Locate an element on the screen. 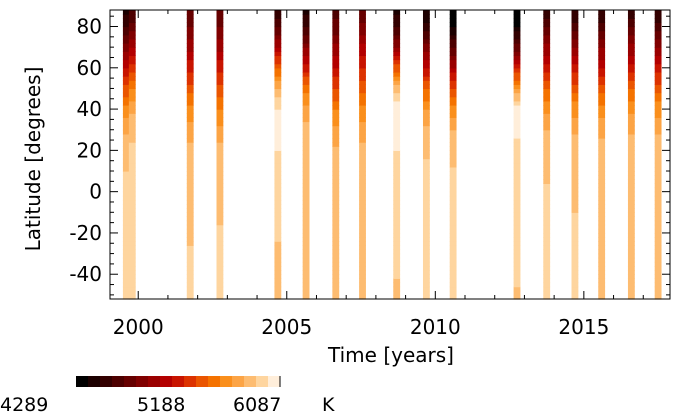  heatmap-strip is located at coordinates (306, 155).